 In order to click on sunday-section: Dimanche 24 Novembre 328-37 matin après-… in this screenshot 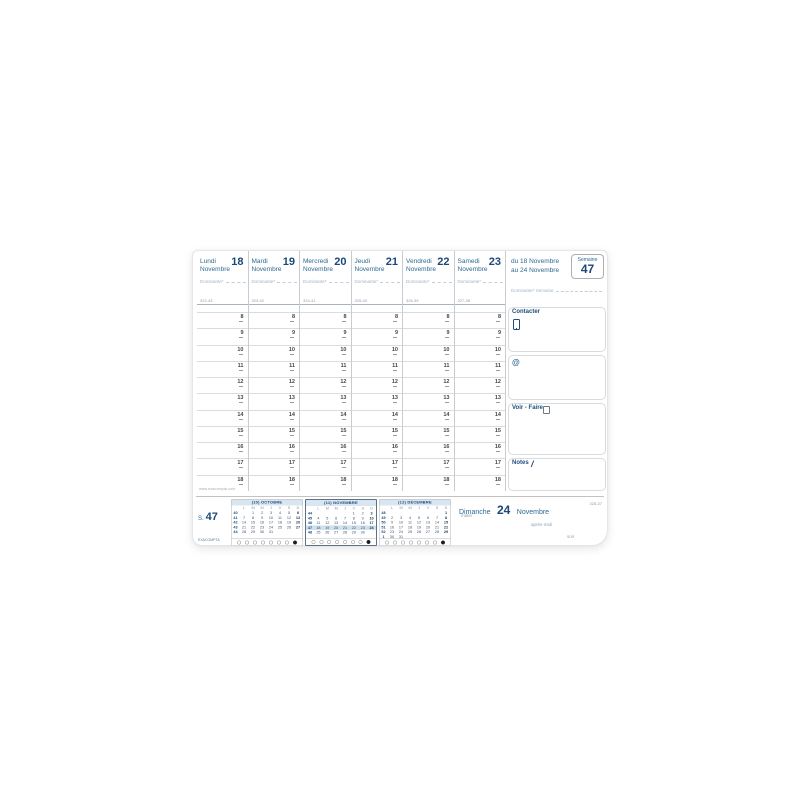, I will do `click(532, 523)`.